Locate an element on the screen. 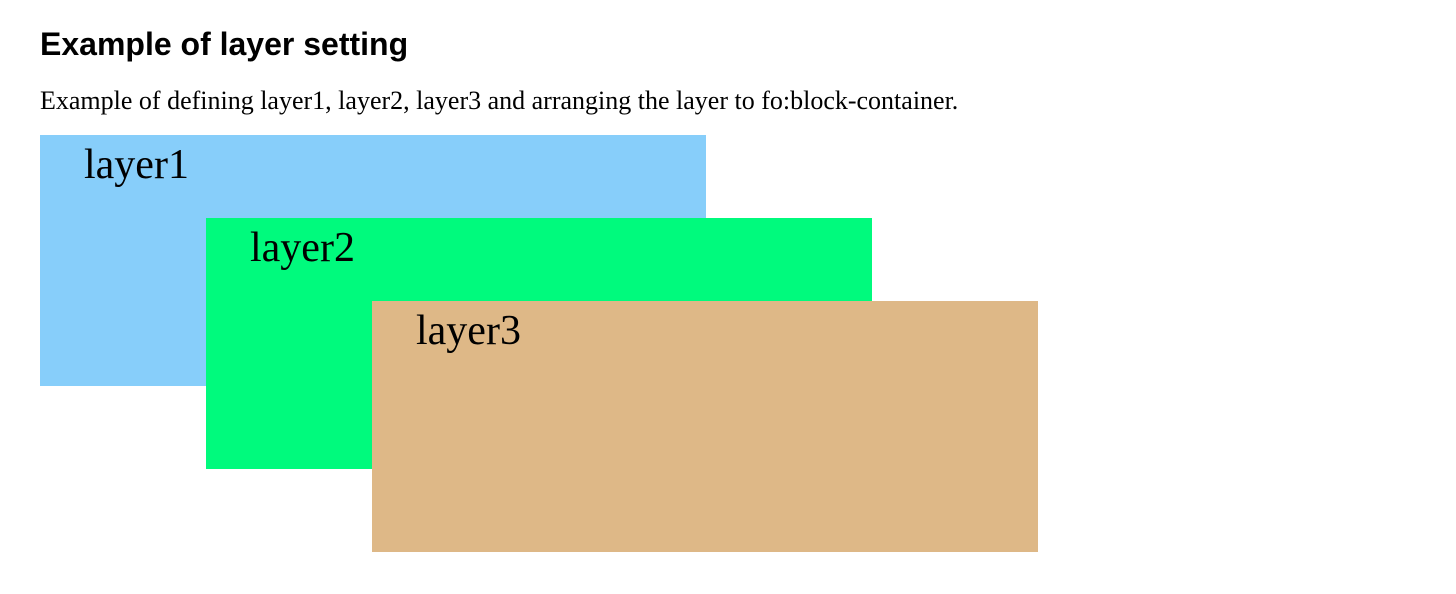 The height and width of the screenshot is (594, 1456). layer3-label: layer3 is located at coordinates (468, 331).